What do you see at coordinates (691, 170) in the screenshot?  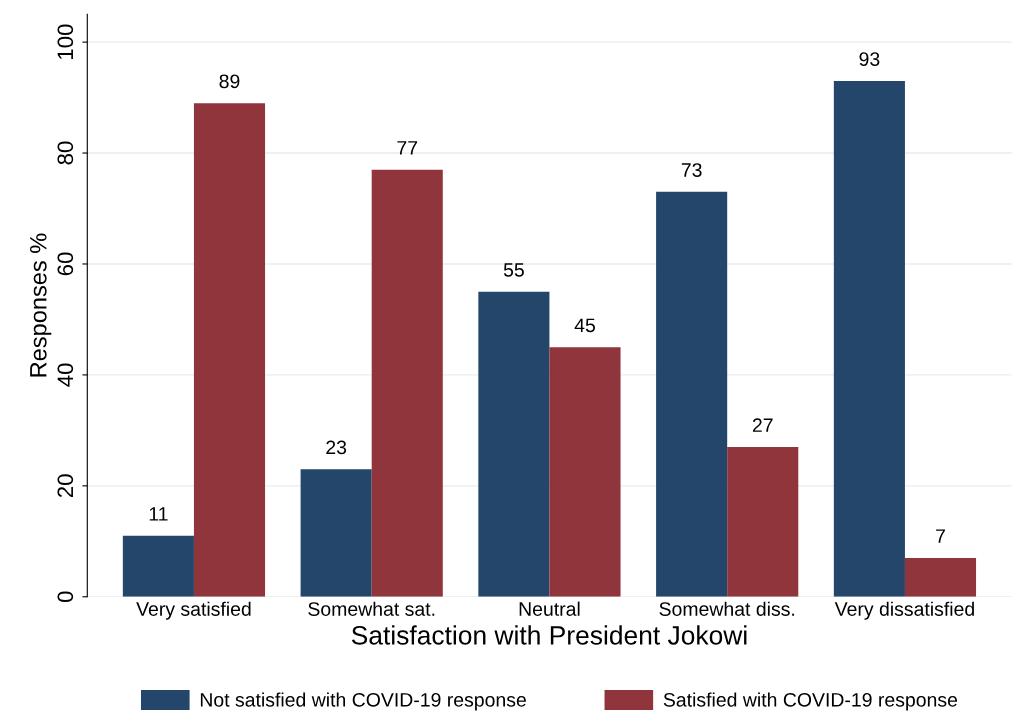 I see `data-label: 73` at bounding box center [691, 170].